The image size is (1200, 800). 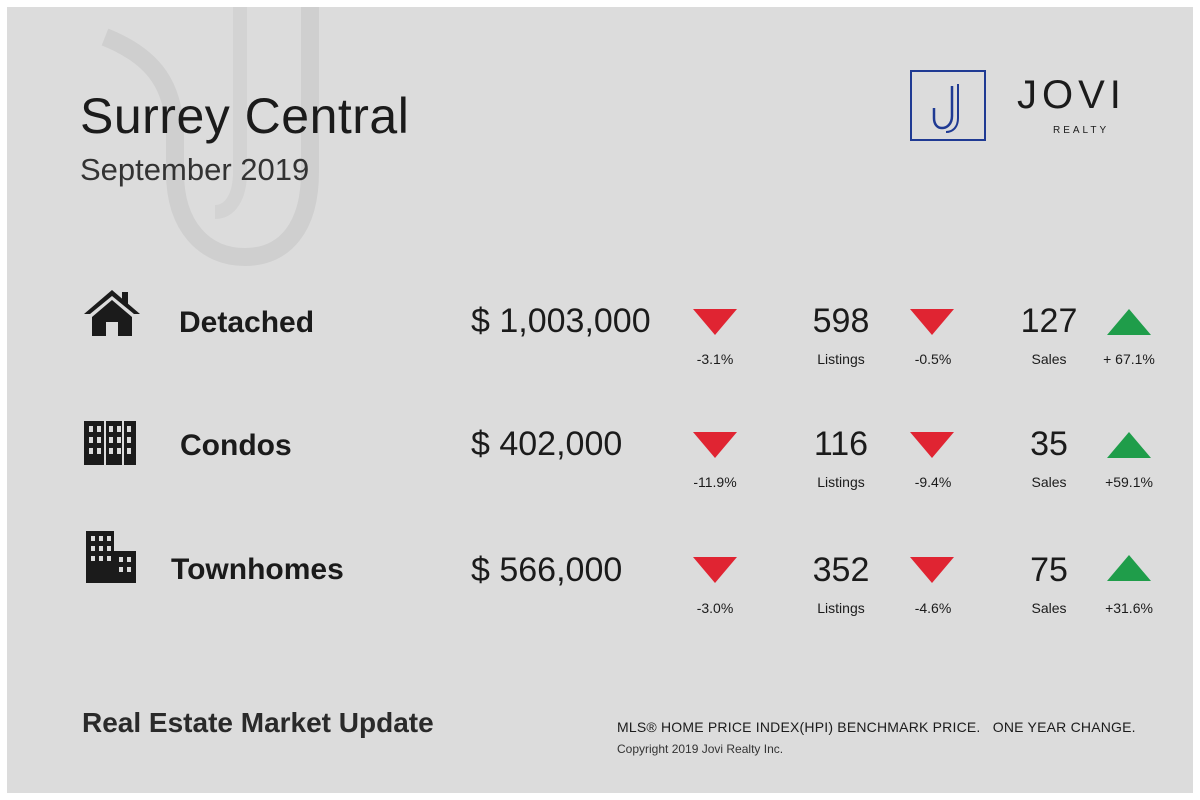 I want to click on brand-subtitle: REALTY, so click(x=1081, y=130).